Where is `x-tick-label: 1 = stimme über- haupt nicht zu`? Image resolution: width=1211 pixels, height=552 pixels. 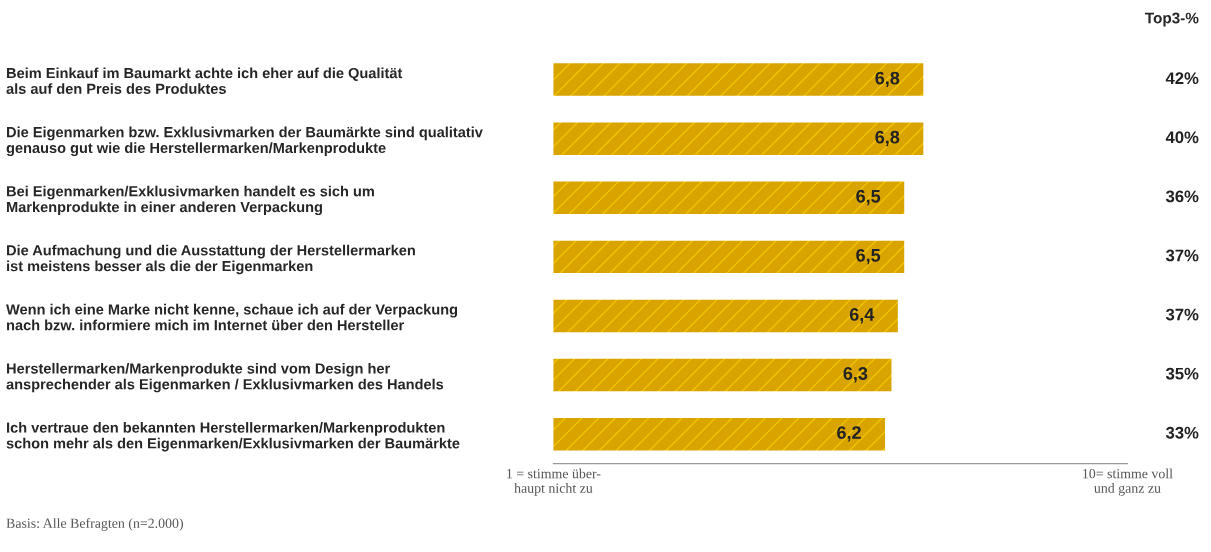
x-tick-label: 1 = stimme über- haupt nicht zu is located at coordinates (554, 482).